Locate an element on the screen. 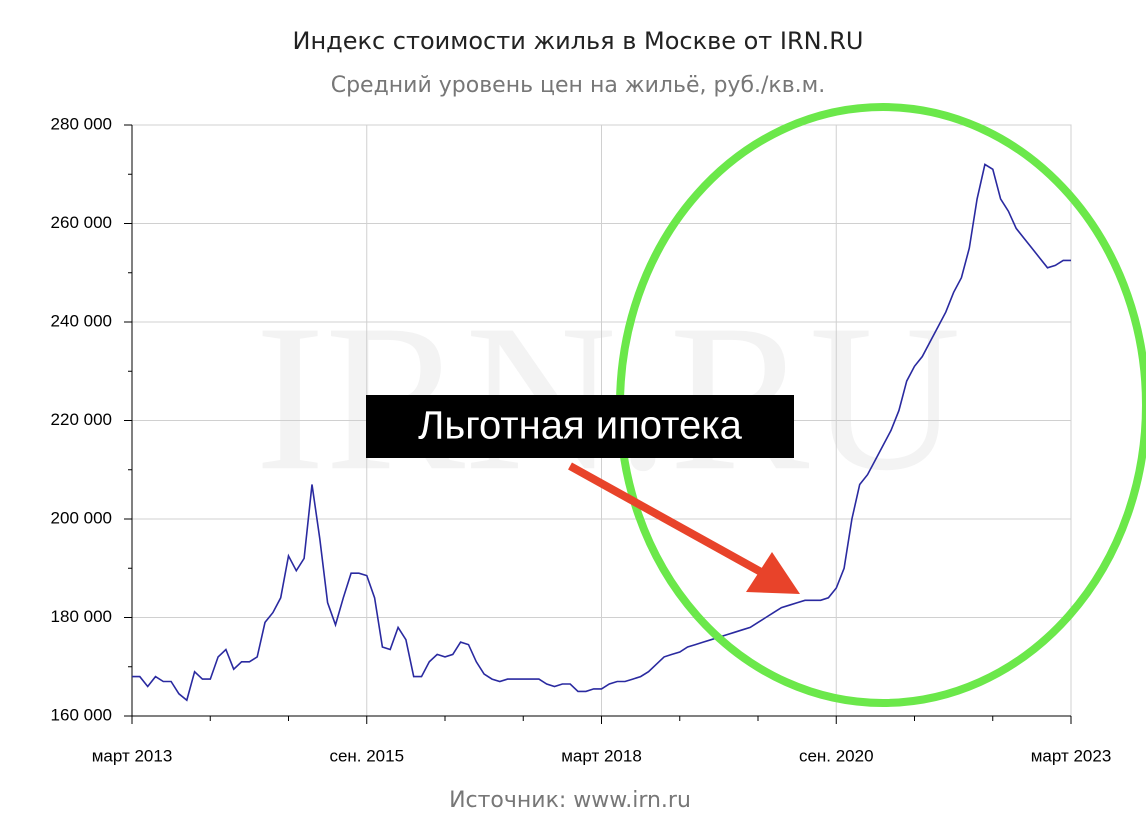  source: Источник: www.irn.ru is located at coordinates (570, 800).